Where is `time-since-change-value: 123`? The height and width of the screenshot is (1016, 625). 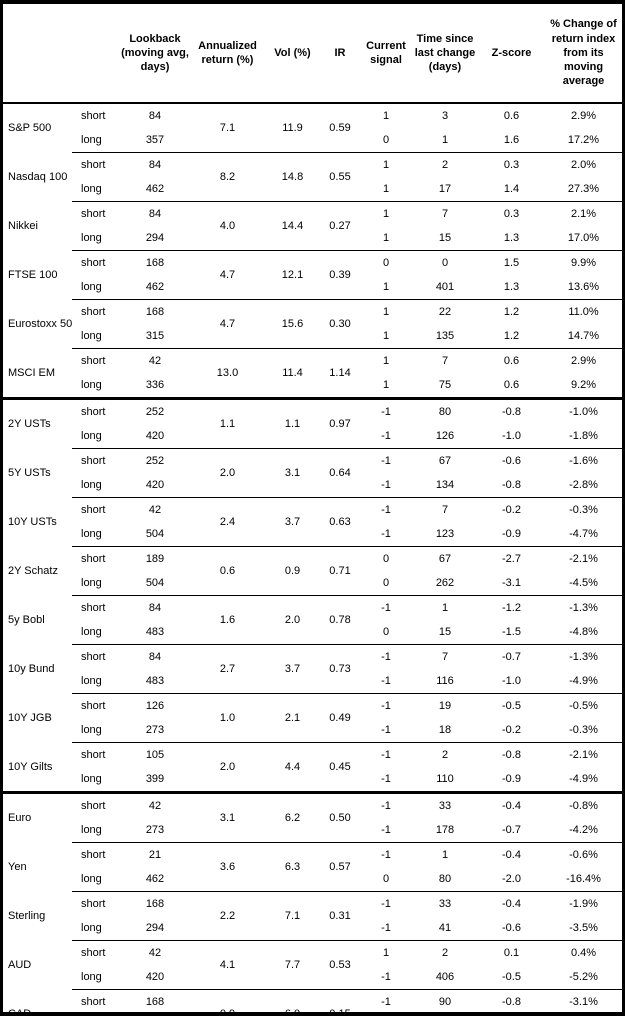
time-since-change-value: 123 is located at coordinates (445, 533).